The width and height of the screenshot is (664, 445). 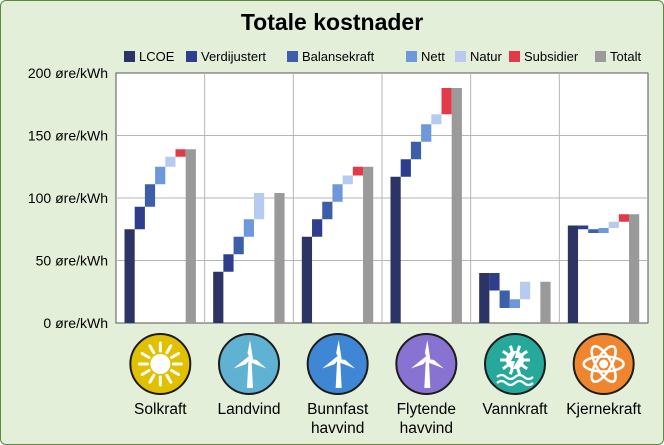 What do you see at coordinates (603, 268) in the screenshot?
I see `category-kjernekraft` at bounding box center [603, 268].